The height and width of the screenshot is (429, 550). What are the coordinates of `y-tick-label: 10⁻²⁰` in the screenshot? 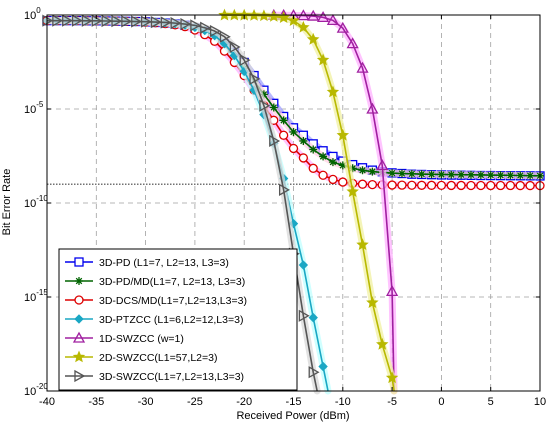 It's located at (36, 390).